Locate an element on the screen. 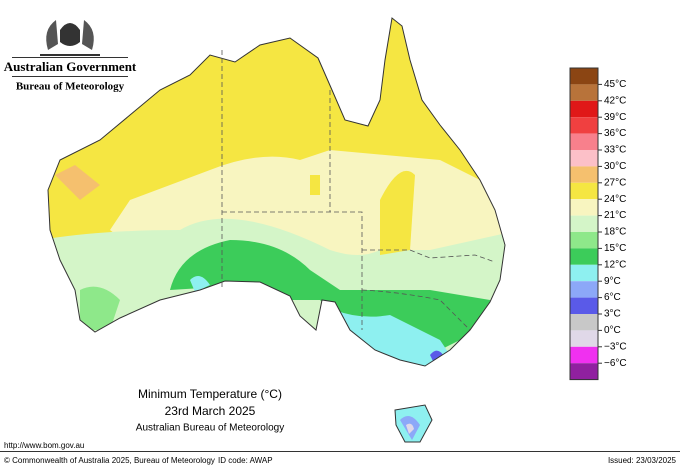  legend-label: 30°C is located at coordinates (615, 166).